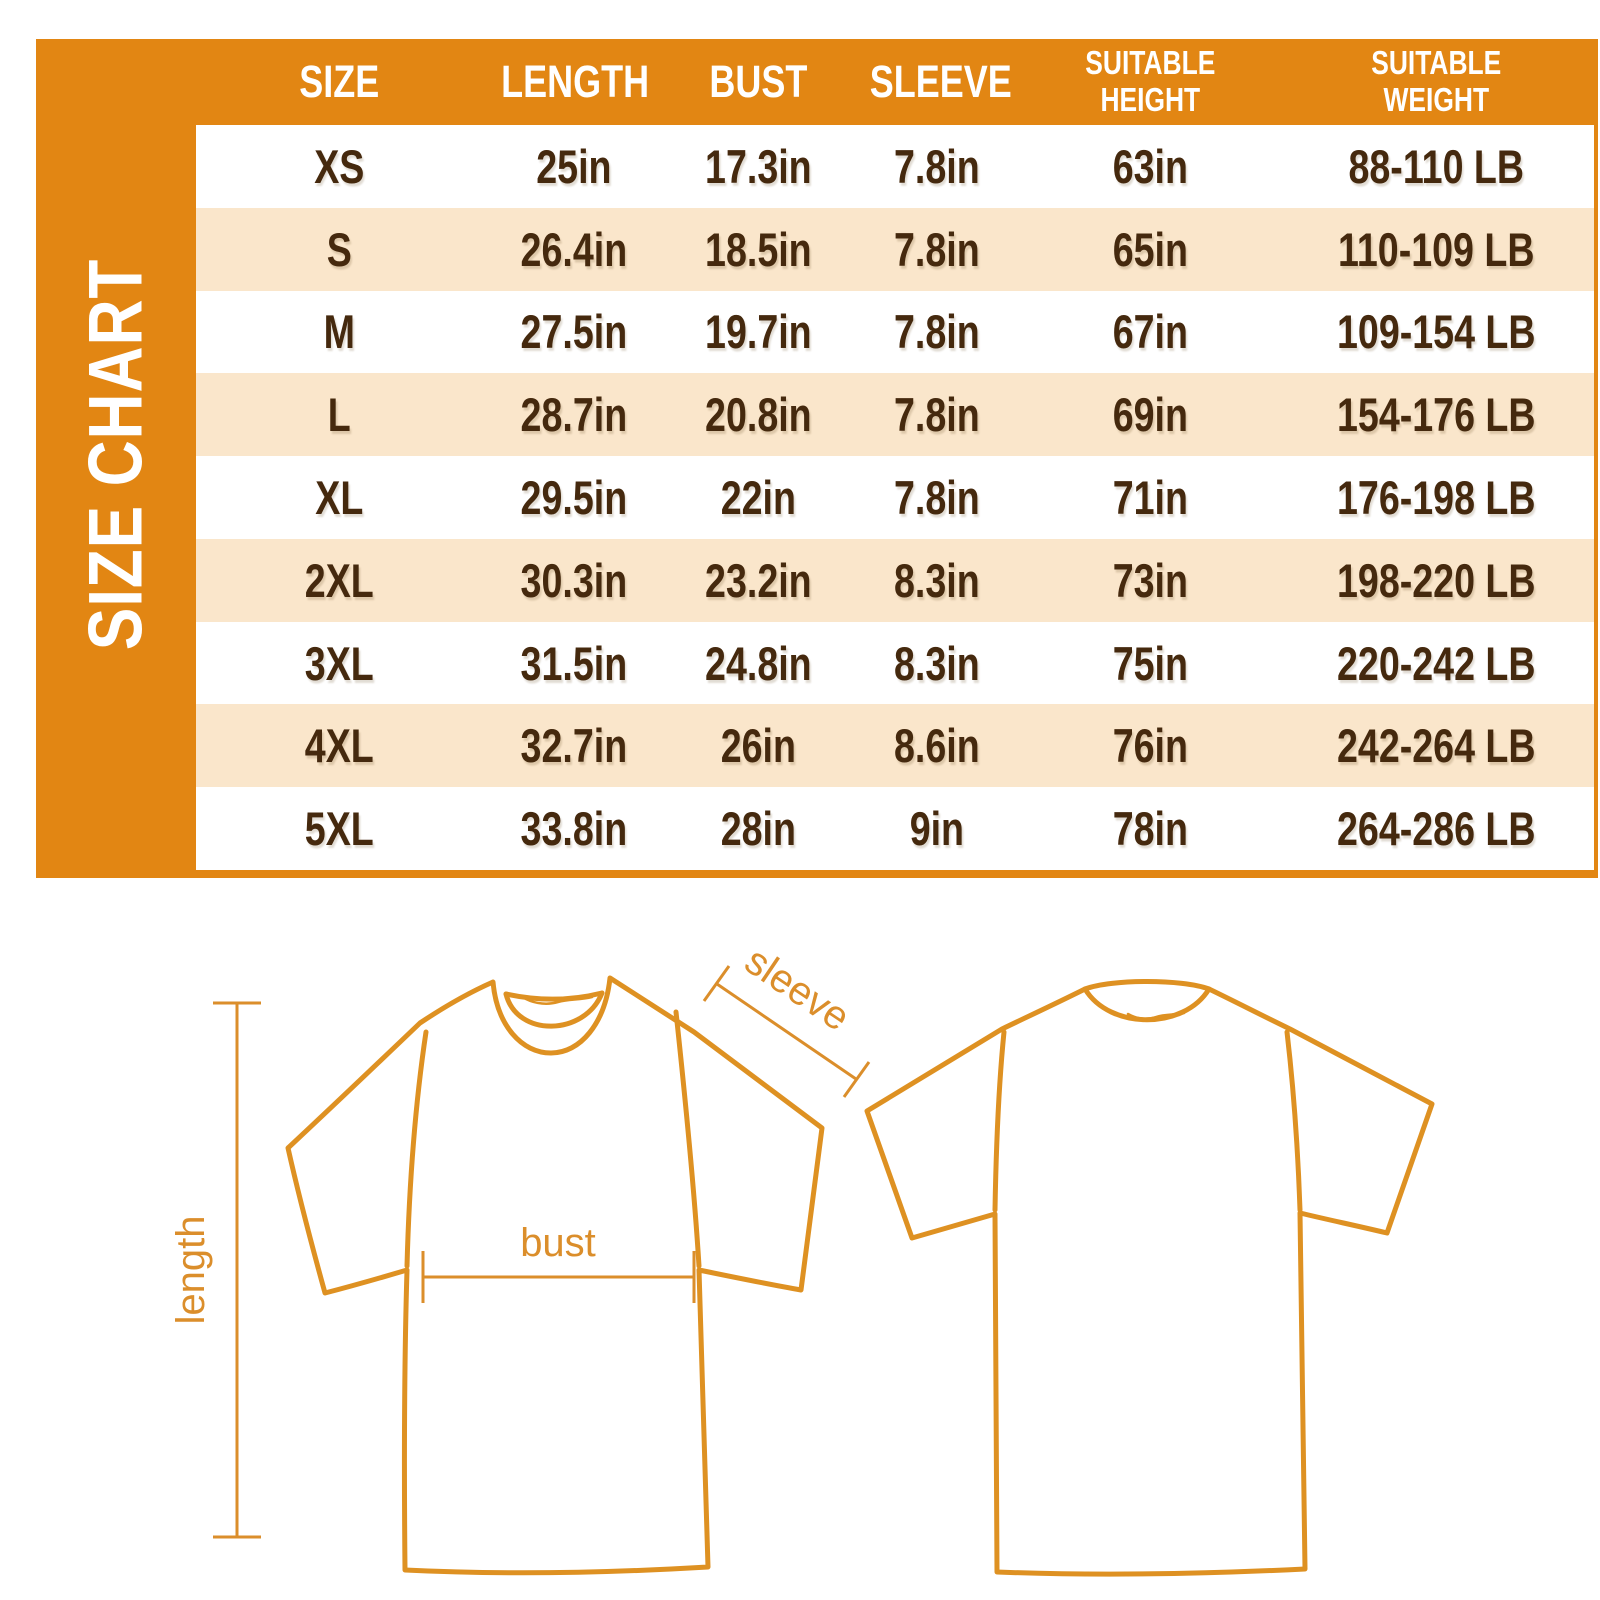 Image resolution: width=1600 pixels, height=1600 pixels. What do you see at coordinates (1150, 829) in the screenshot?
I see `cell-height: 78in` at bounding box center [1150, 829].